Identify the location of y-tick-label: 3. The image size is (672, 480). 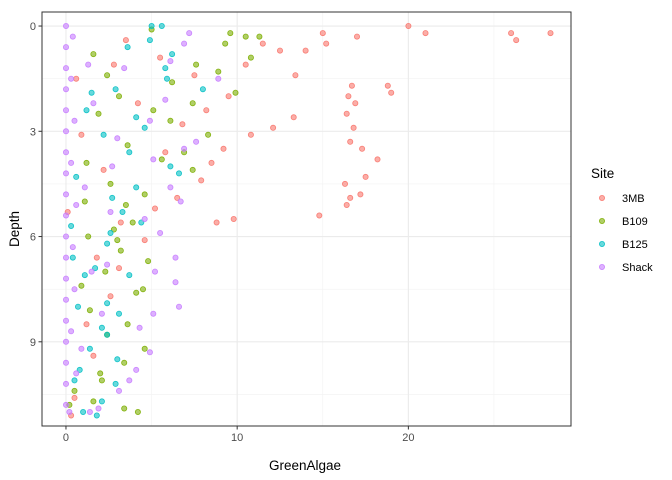
(33, 132).